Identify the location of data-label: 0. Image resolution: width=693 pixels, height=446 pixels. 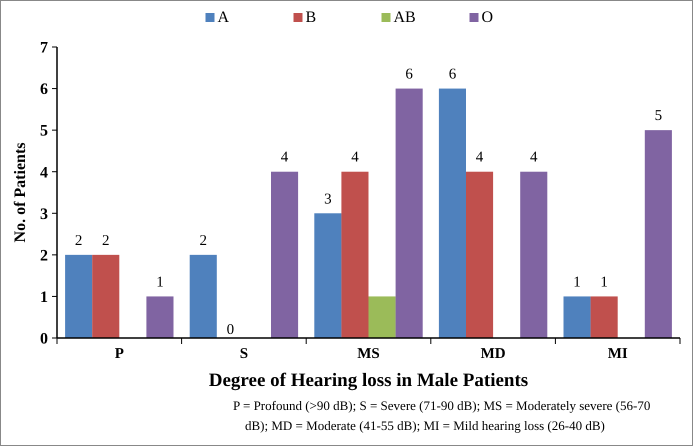
(230, 330).